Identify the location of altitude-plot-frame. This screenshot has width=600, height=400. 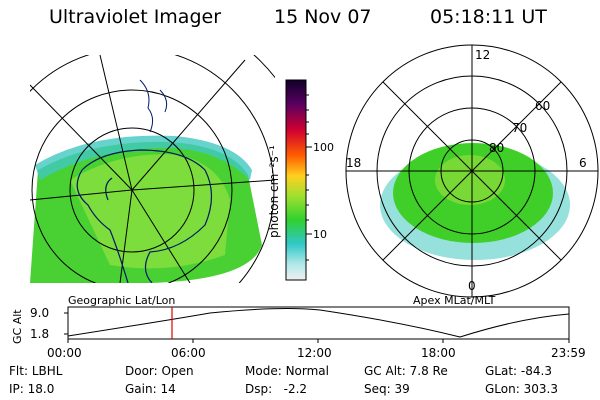
(318, 323).